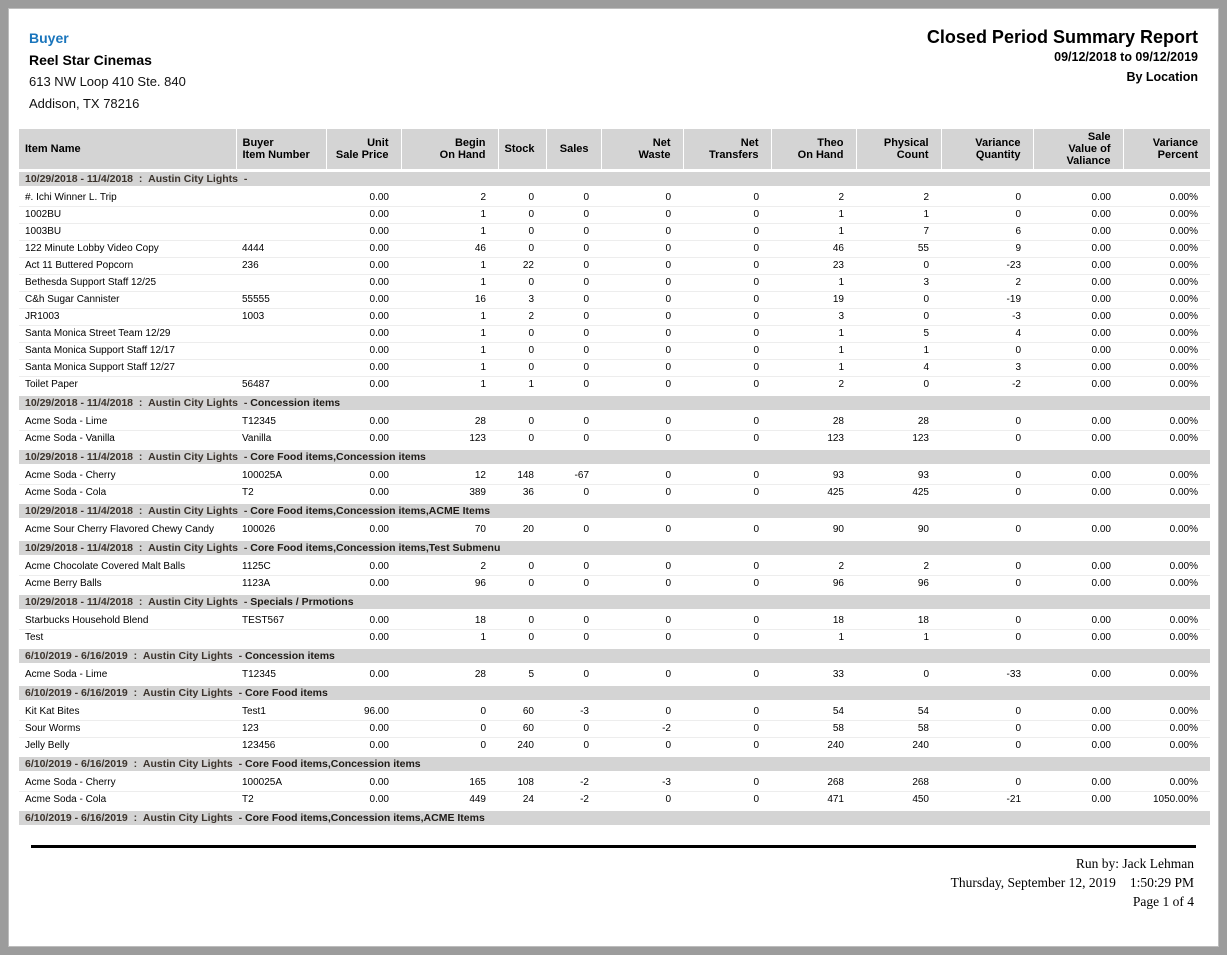 This screenshot has height=955, width=1227. Describe the element at coordinates (898, 368) in the screenshot. I see `cell-physical-count: 4` at that location.